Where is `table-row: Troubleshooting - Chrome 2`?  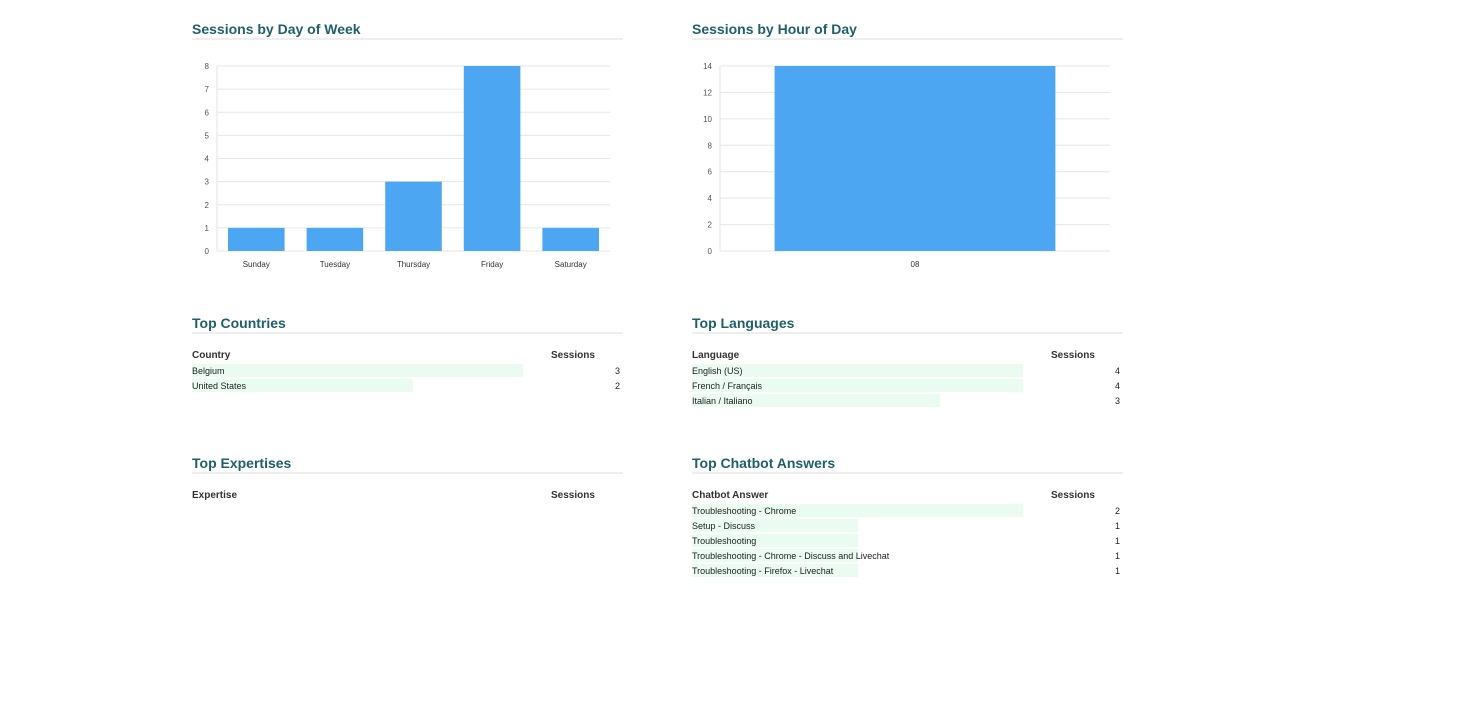
table-row: Troubleshooting - Chrome 2 is located at coordinates (907, 510).